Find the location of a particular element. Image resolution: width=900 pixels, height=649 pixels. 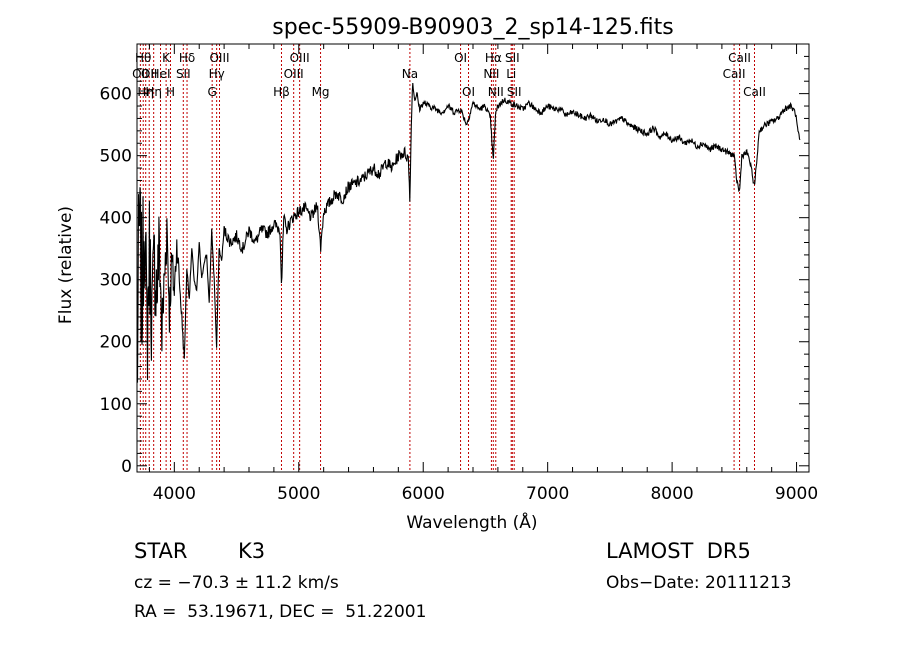

y-tick-label: 500 is located at coordinates (116, 157).